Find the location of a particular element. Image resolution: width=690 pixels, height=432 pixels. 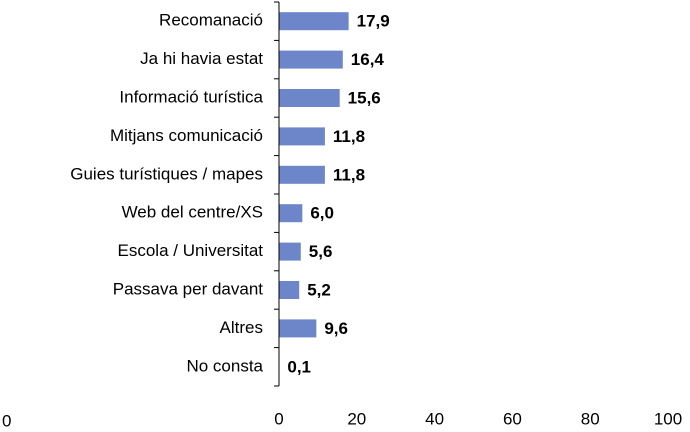

value-label: 5,2 is located at coordinates (319, 289).